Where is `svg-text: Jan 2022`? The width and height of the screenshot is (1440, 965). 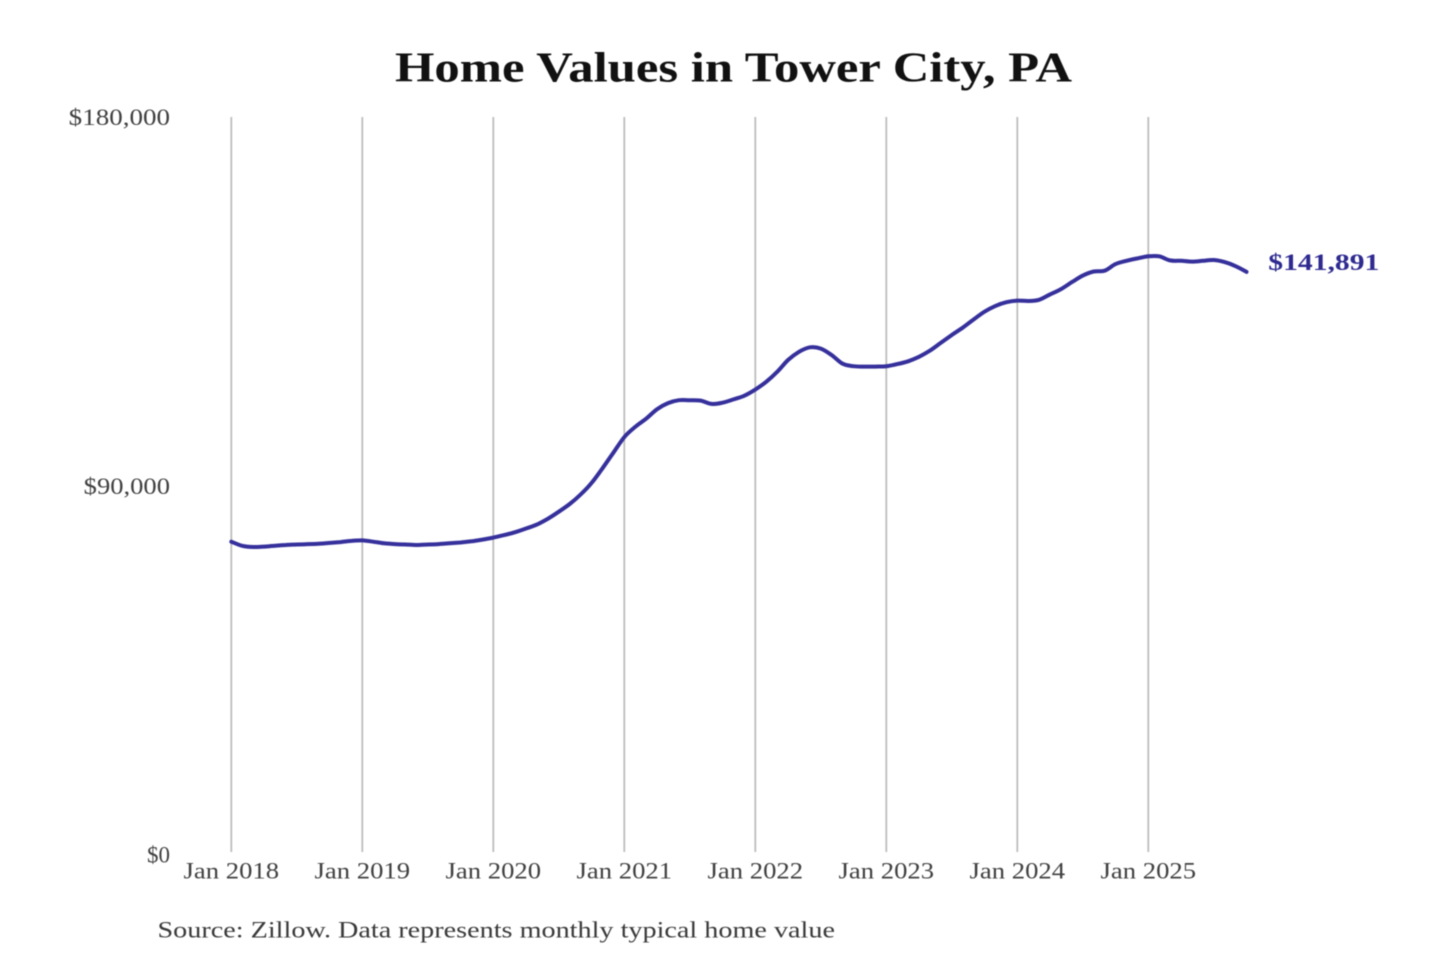 svg-text: Jan 2022 is located at coordinates (756, 872).